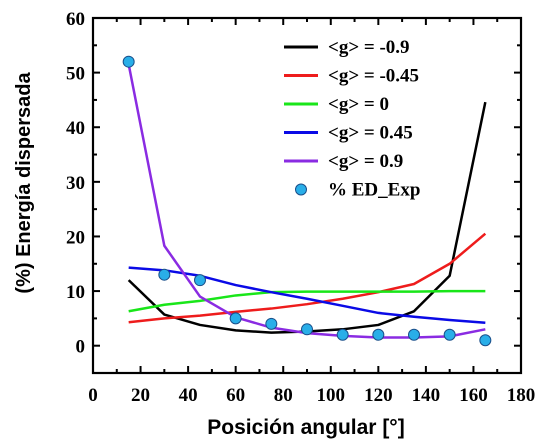 Image resolution: width=547 pixels, height=445 pixels. Describe the element at coordinates (75, 74) in the screenshot. I see `y-tick-label: 50` at that location.